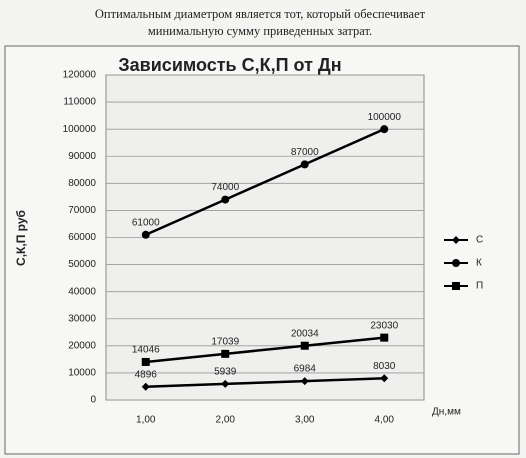 This screenshot has height=458, width=526. I want to click on x-tick-label: 4,00, so click(385, 420).